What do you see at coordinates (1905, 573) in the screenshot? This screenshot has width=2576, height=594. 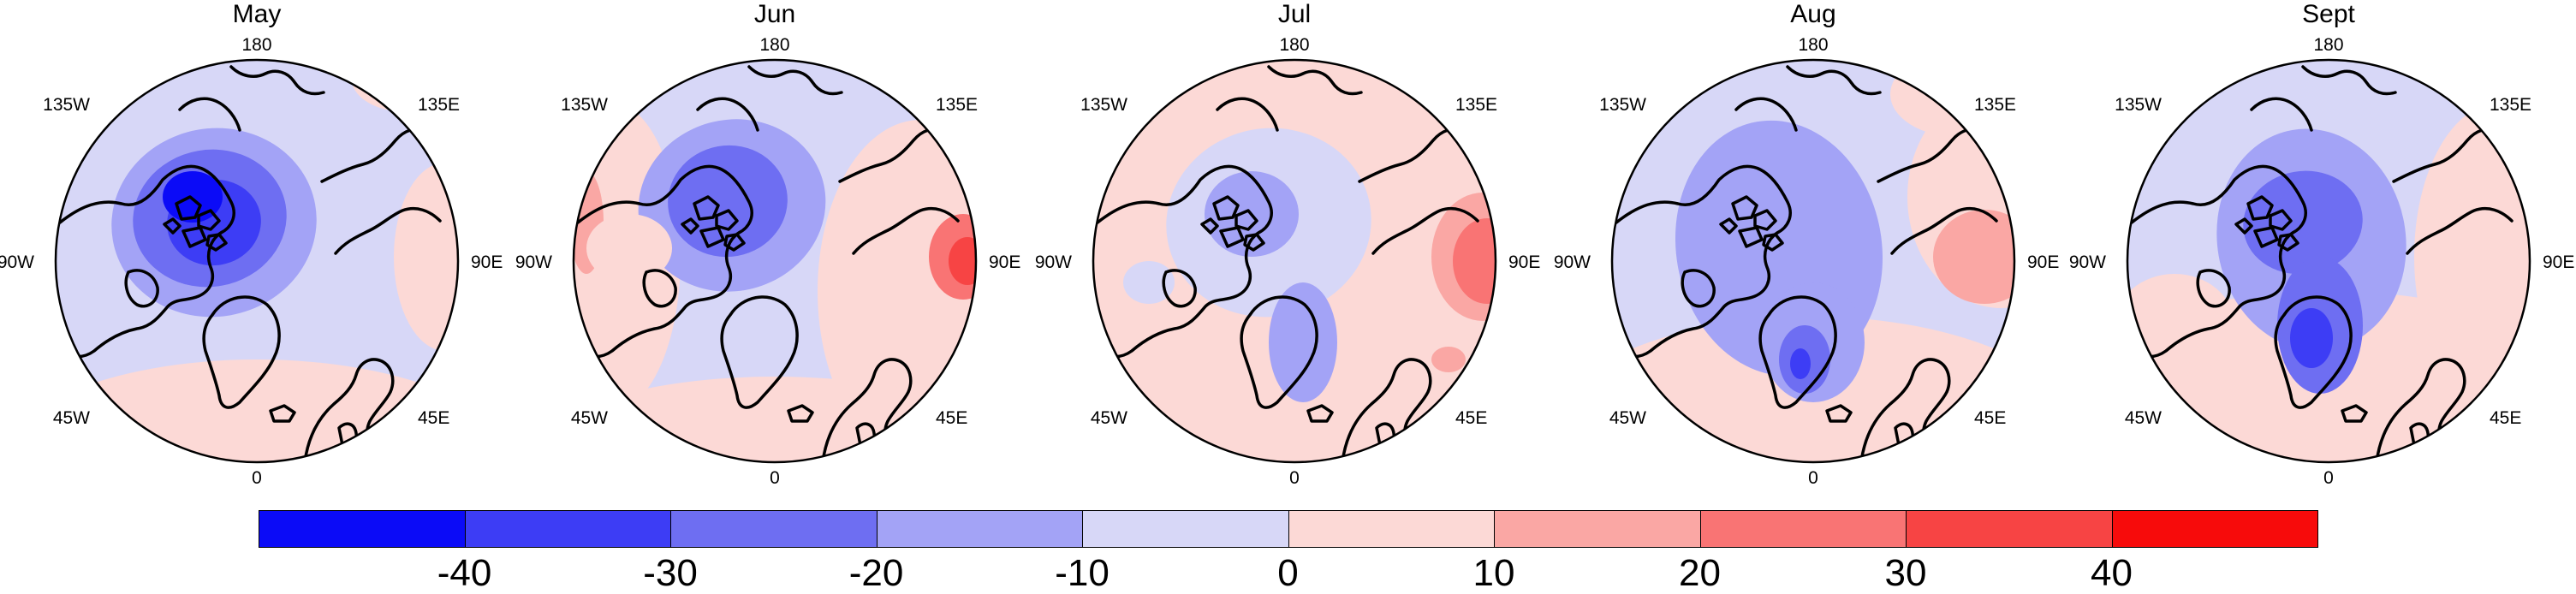 I see `colorbar-tick-label: 30` at bounding box center [1905, 573].